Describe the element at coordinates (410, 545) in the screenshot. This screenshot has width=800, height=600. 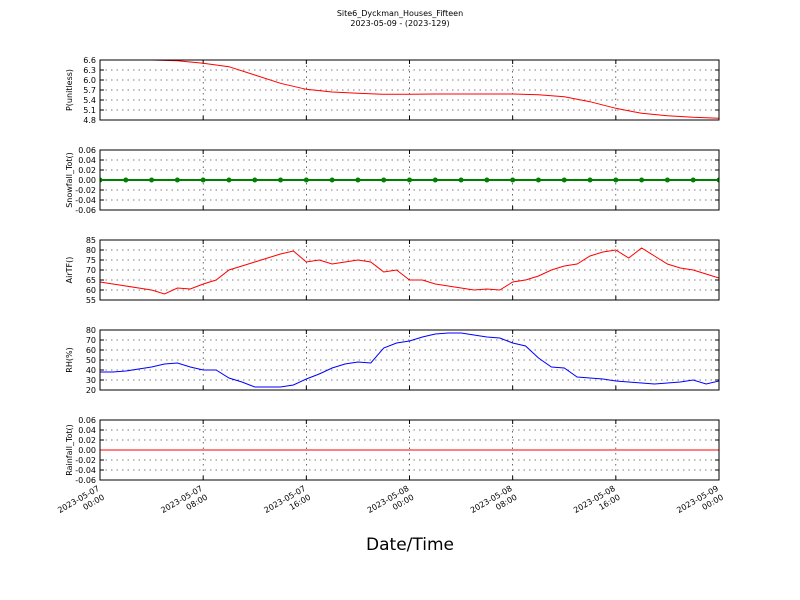
I see `x-axis-label: Date/Time` at that location.